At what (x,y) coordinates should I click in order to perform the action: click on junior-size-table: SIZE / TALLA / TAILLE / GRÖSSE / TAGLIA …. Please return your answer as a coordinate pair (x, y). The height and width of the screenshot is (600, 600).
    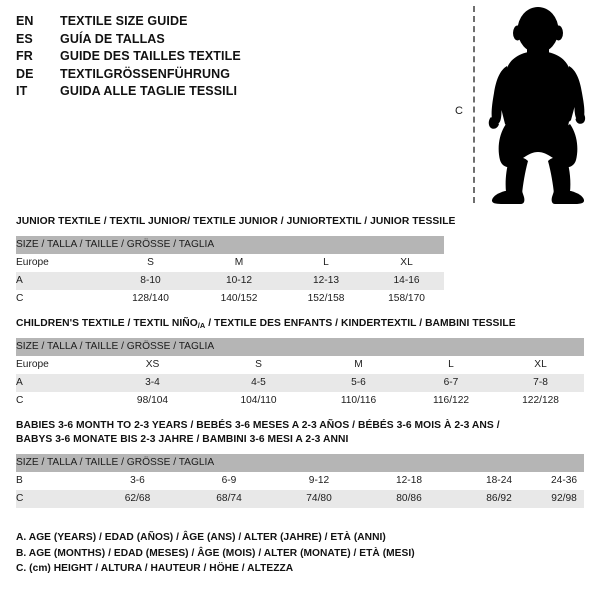
    Looking at the image, I should click on (230, 272).